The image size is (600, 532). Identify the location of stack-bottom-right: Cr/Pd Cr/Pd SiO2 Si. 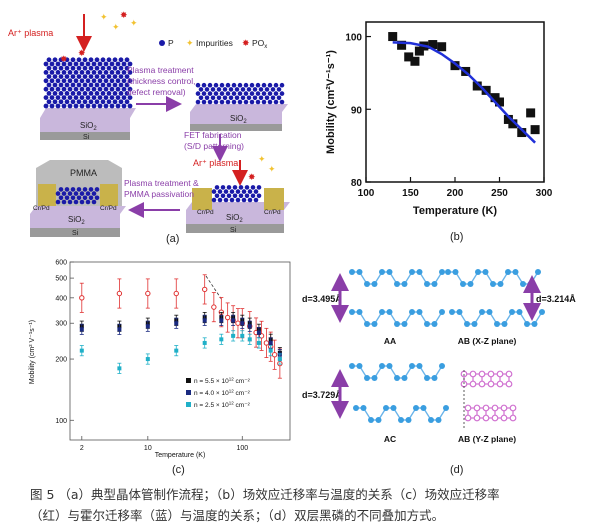
(238, 209).